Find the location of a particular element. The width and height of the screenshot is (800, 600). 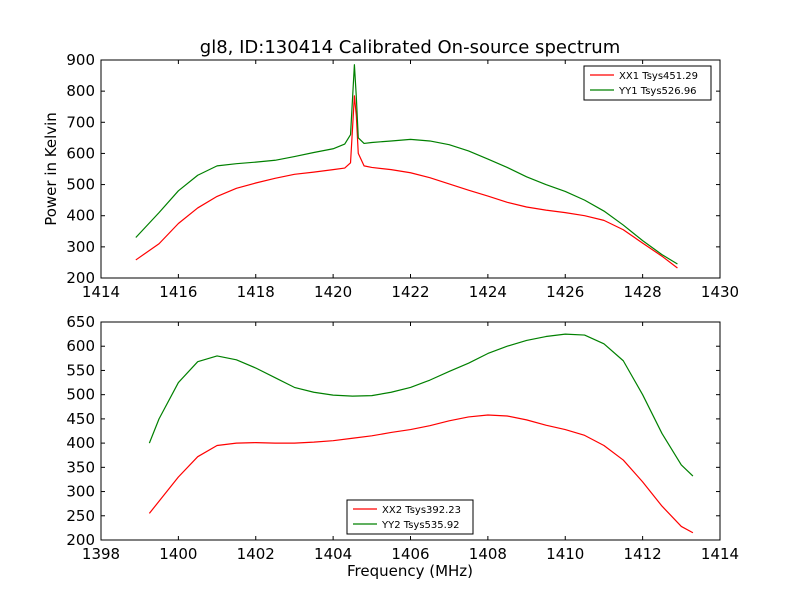

bottom-x-tick-label: 1408 is located at coordinates (488, 554).